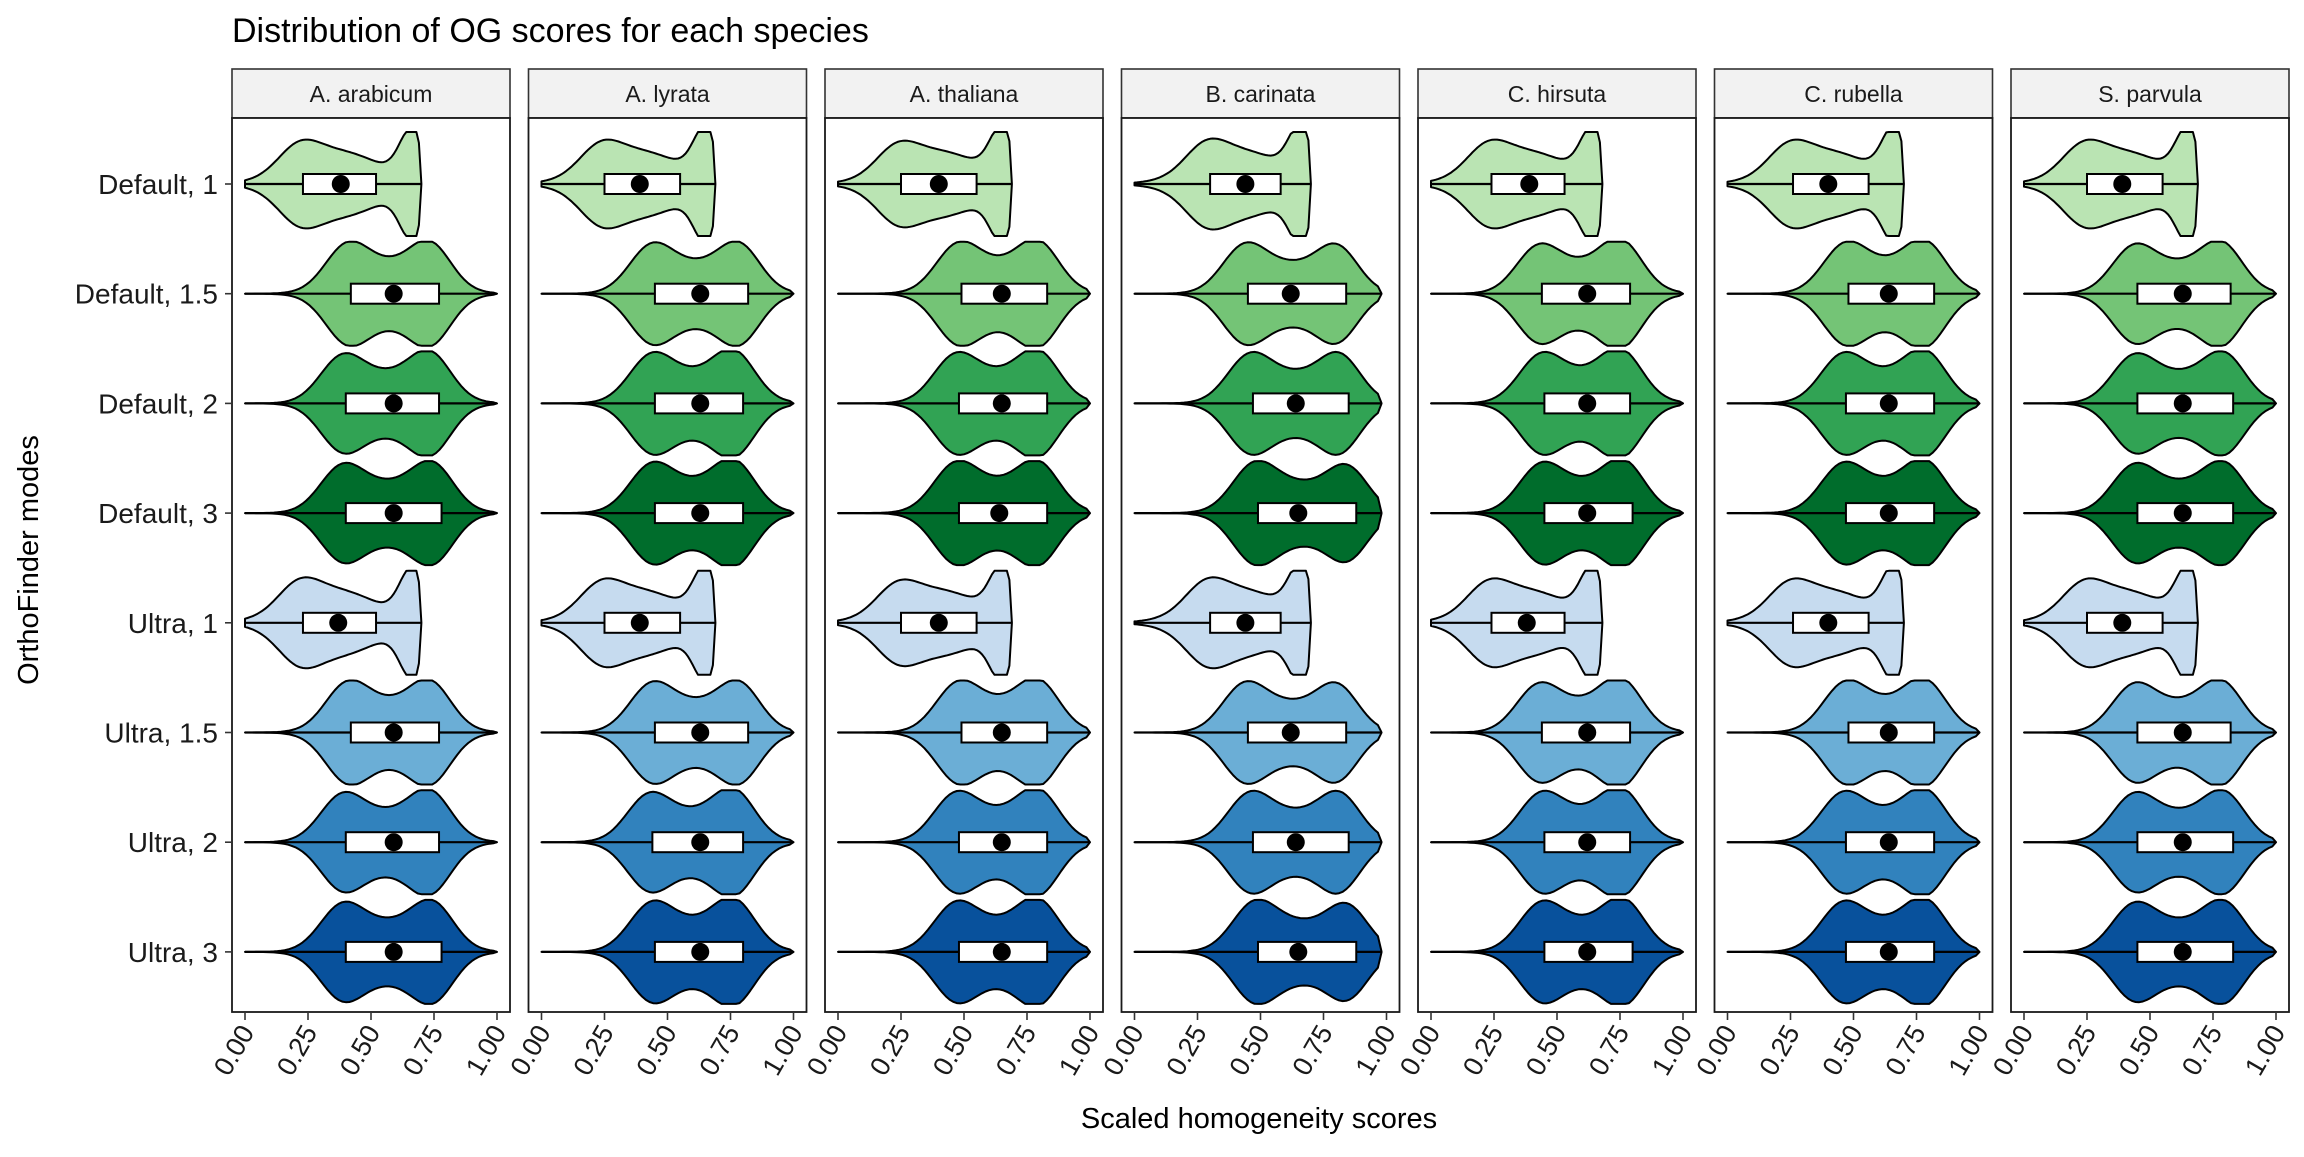  Describe the element at coordinates (173, 623) in the screenshot. I see `y-tick-label: Ultra, 1` at that location.